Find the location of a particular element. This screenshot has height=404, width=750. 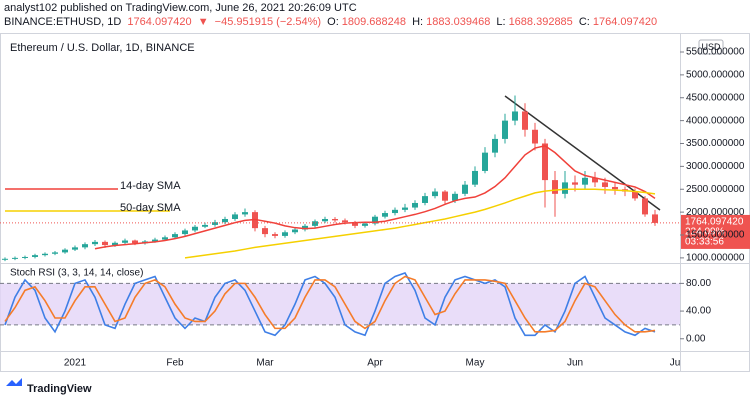

y-tick-label: 3000.000000 is located at coordinates (715, 166).